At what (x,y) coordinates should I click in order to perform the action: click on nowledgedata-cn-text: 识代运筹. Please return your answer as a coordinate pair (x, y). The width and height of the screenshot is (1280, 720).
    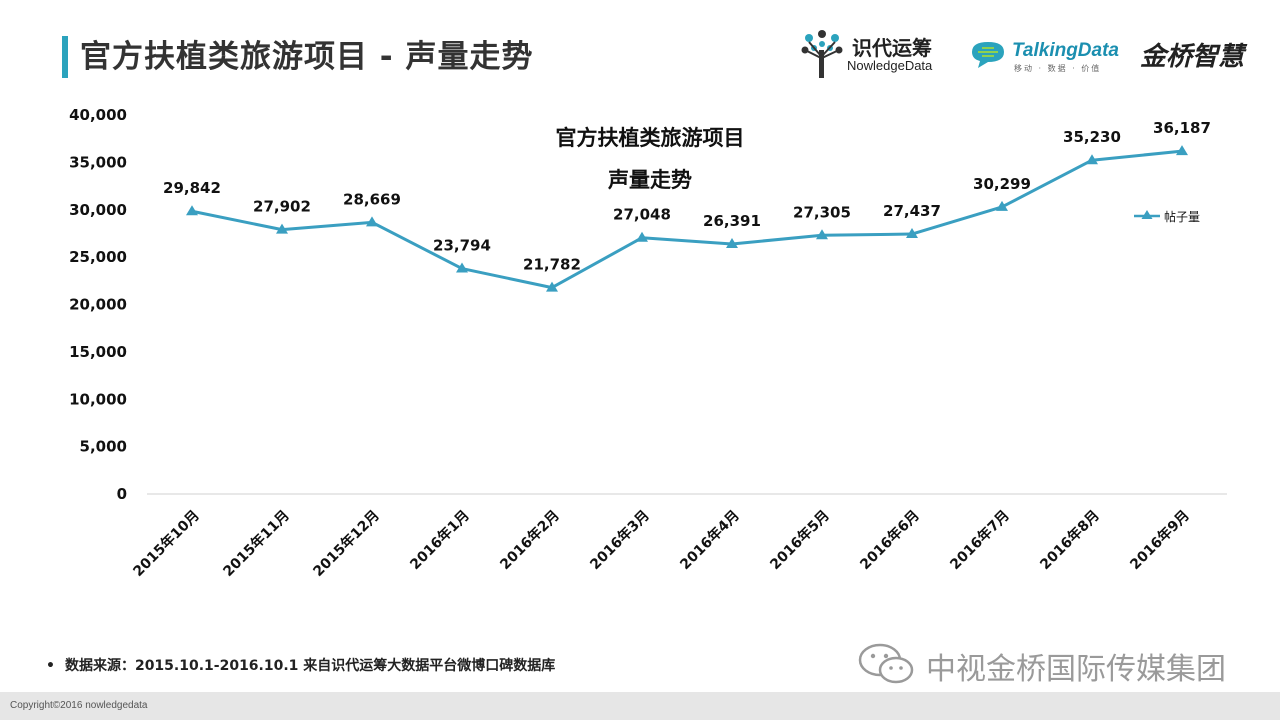
    Looking at the image, I should click on (892, 48).